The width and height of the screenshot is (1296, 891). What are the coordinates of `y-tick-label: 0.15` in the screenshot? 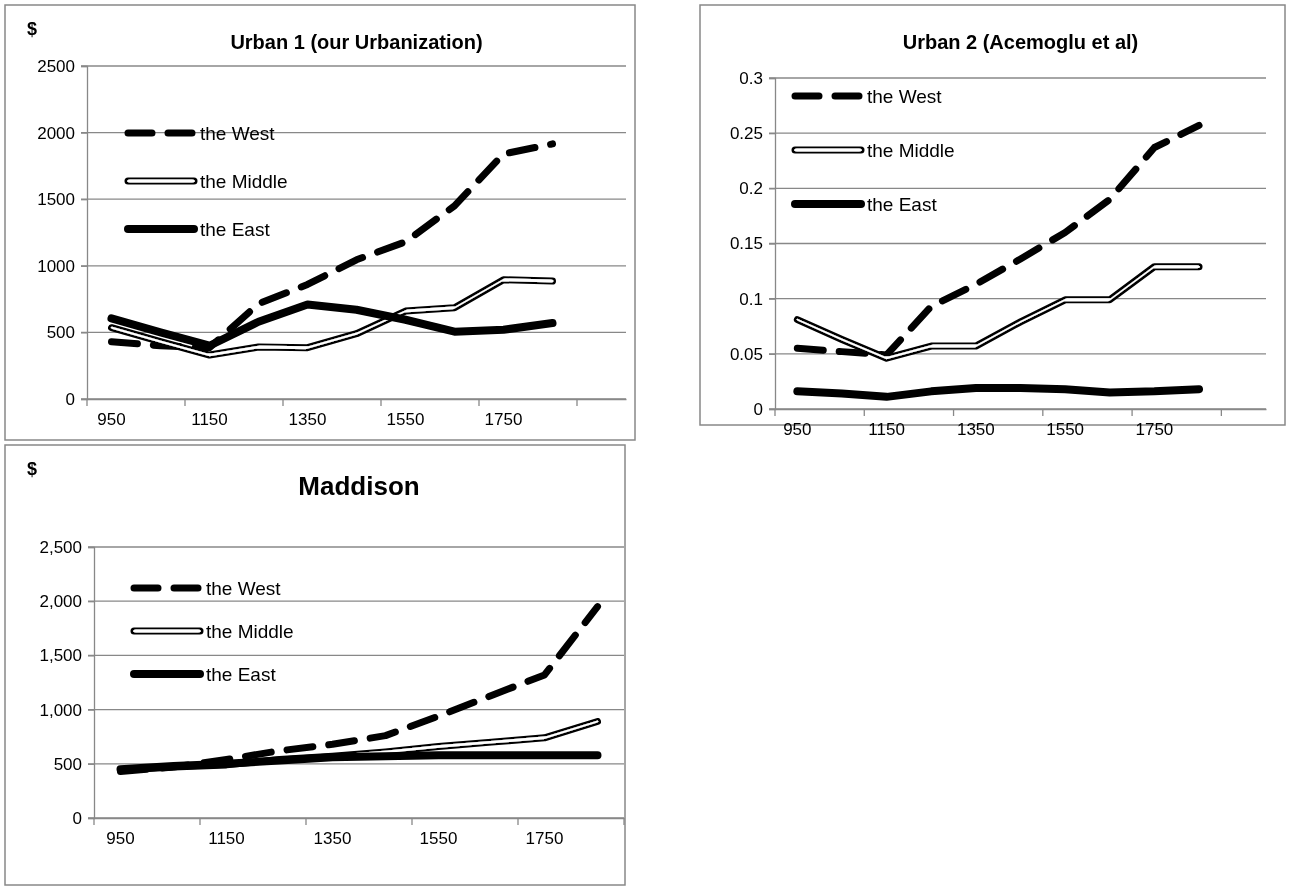 It's located at (746, 244).